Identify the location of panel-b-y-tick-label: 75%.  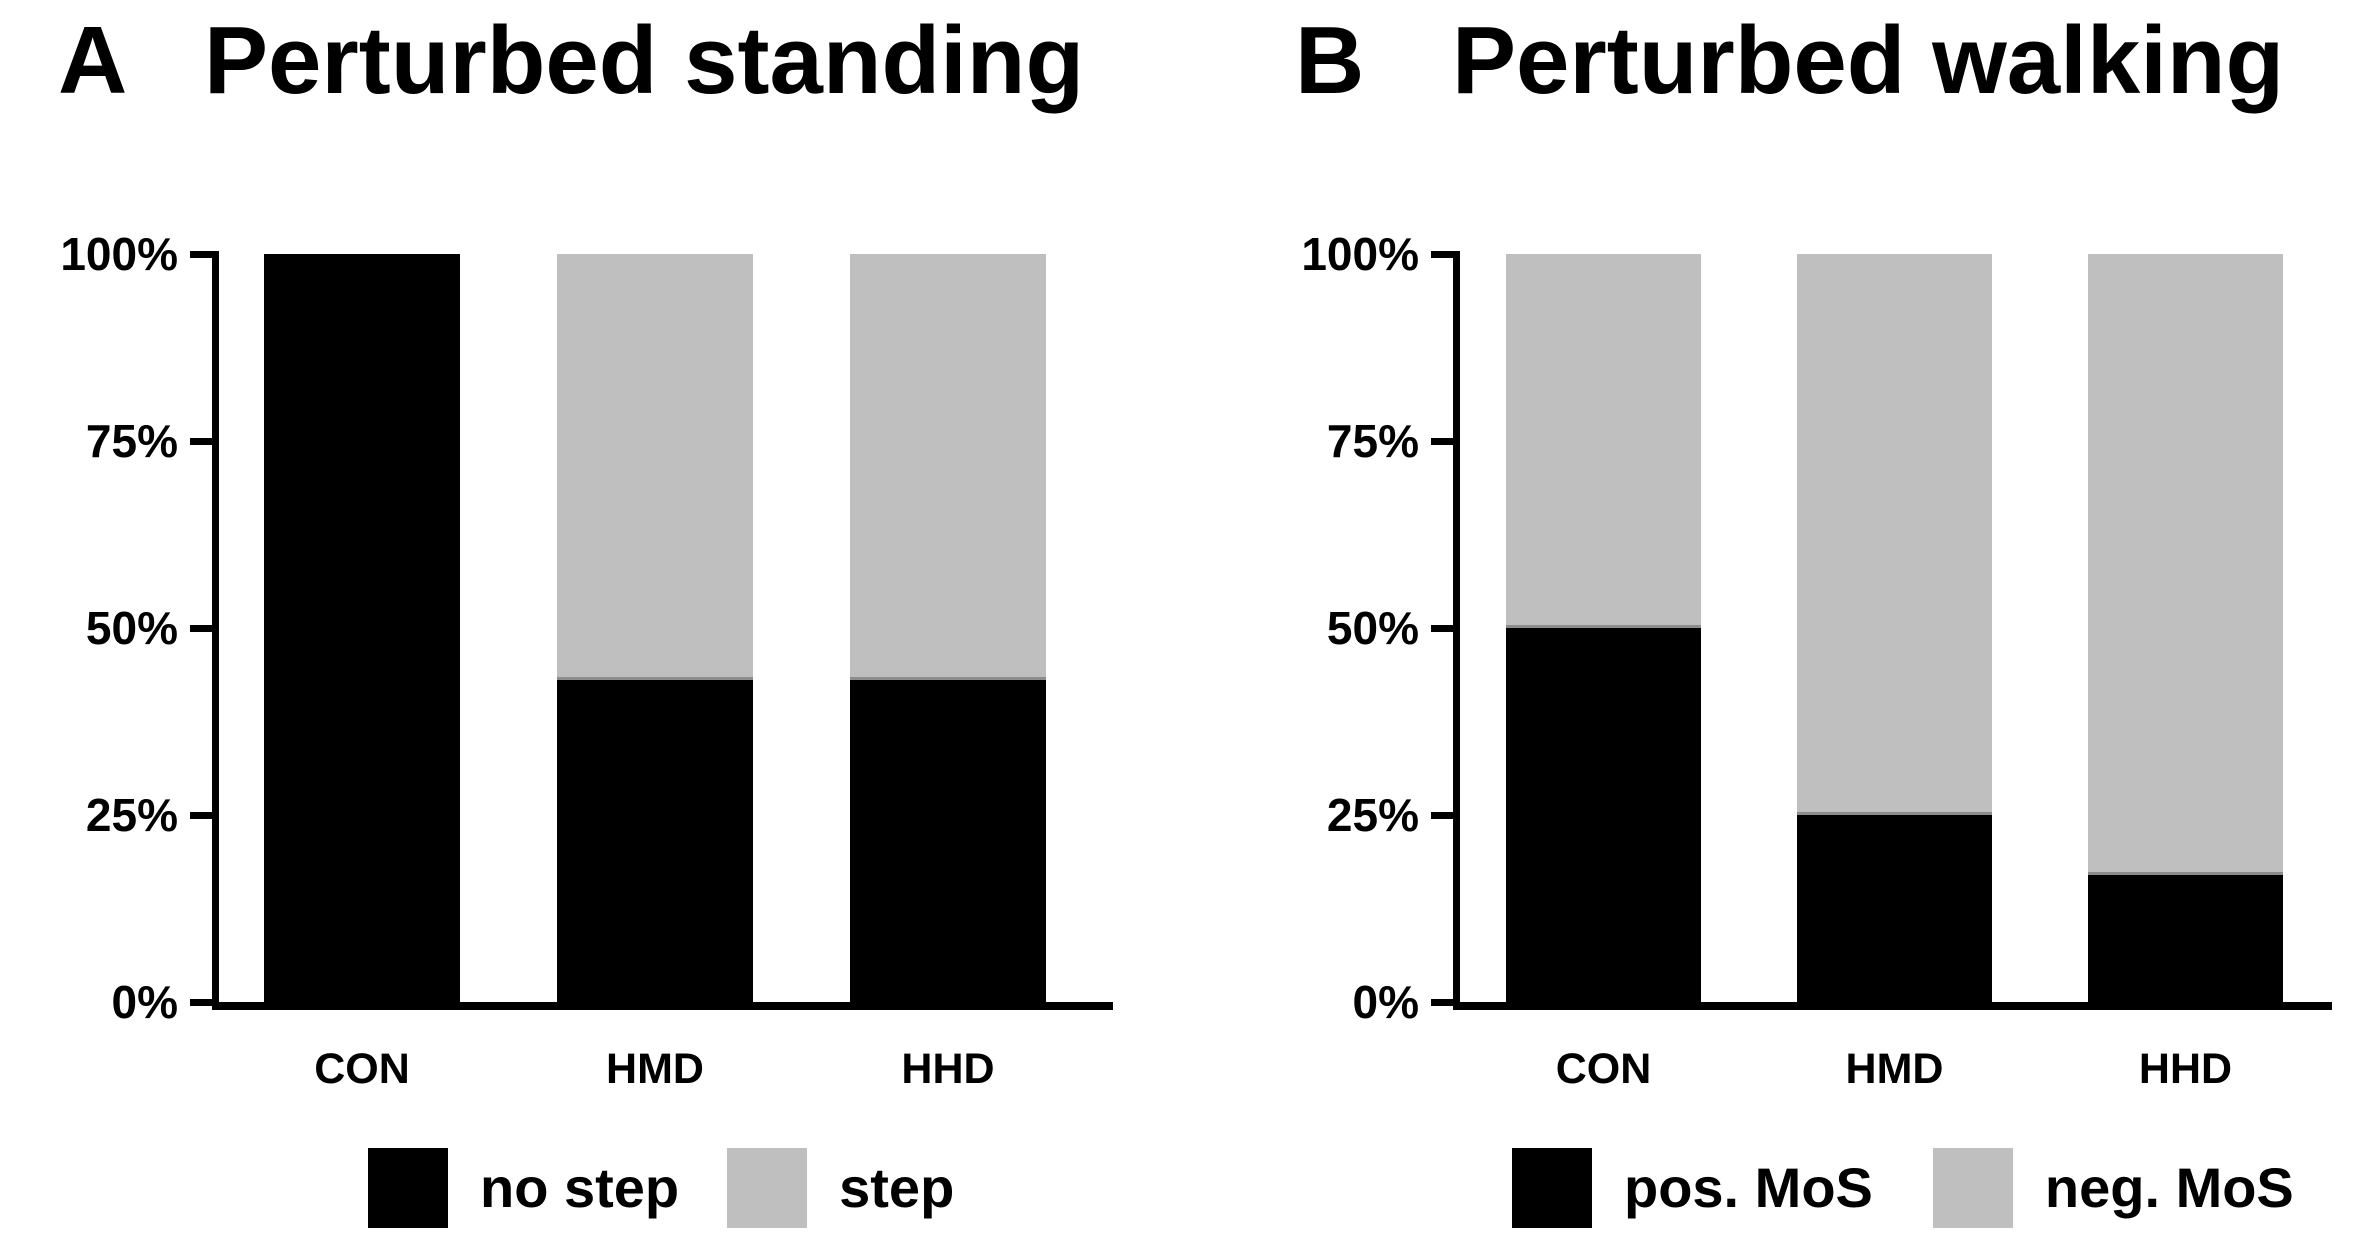
(1372, 441).